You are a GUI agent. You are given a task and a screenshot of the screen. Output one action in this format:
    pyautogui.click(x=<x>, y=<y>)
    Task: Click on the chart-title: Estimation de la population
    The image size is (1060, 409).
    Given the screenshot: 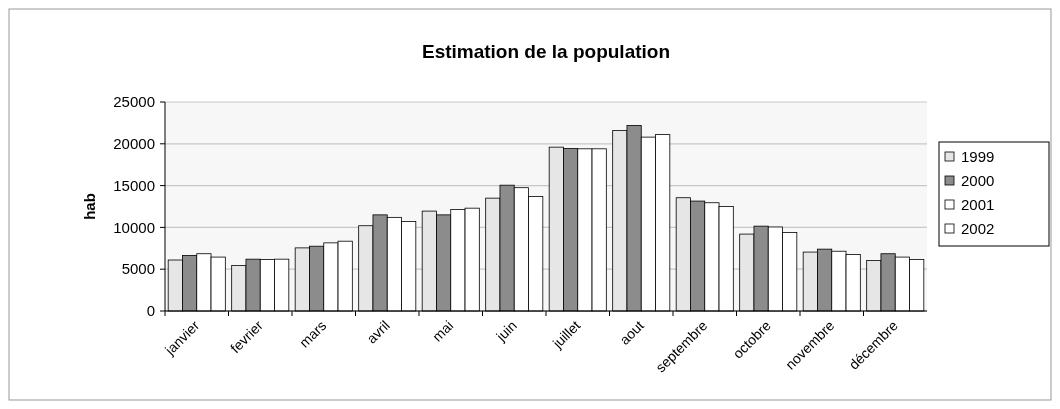 What is the action you would take?
    pyautogui.click(x=546, y=51)
    